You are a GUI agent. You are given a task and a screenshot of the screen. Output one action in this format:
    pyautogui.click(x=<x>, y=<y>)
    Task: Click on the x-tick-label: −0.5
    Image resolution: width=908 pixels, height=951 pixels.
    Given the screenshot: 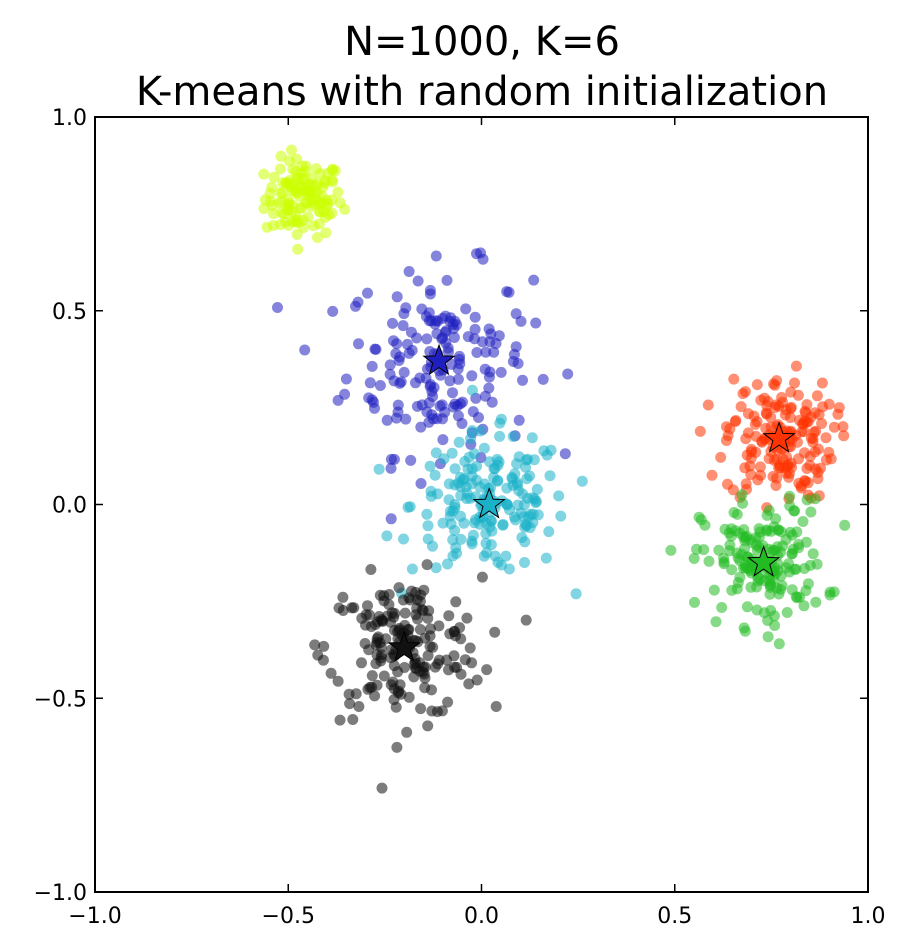 What is the action you would take?
    pyautogui.click(x=288, y=916)
    